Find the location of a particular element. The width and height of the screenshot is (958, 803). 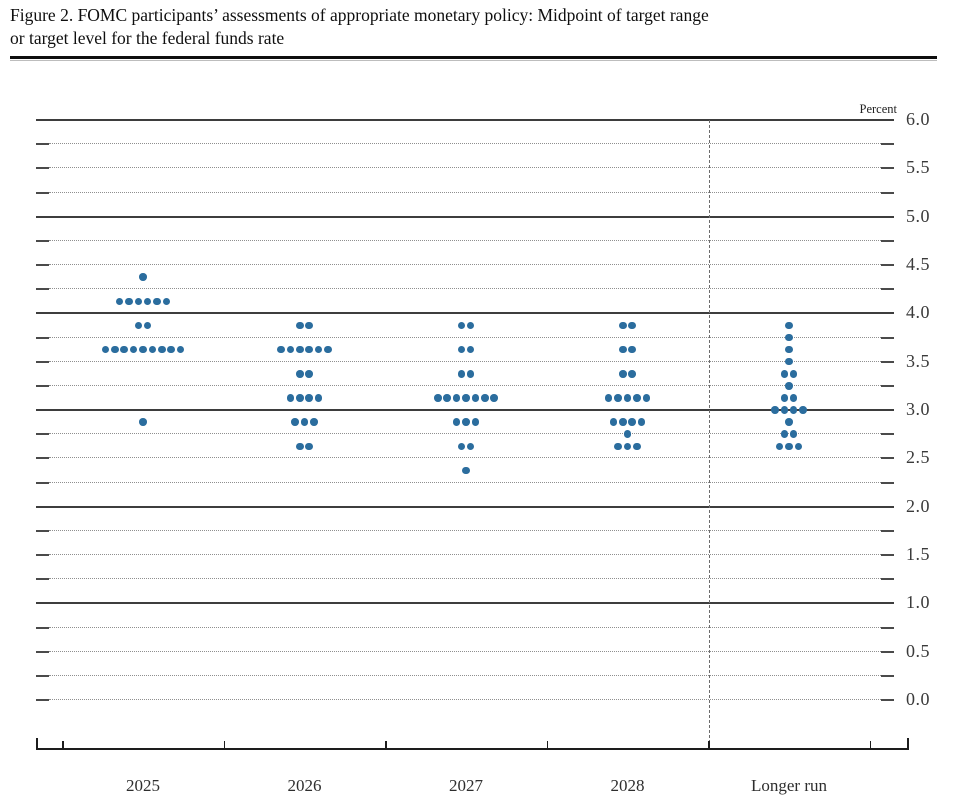

y-axis-unit-label: Percent is located at coordinates (878, 109).